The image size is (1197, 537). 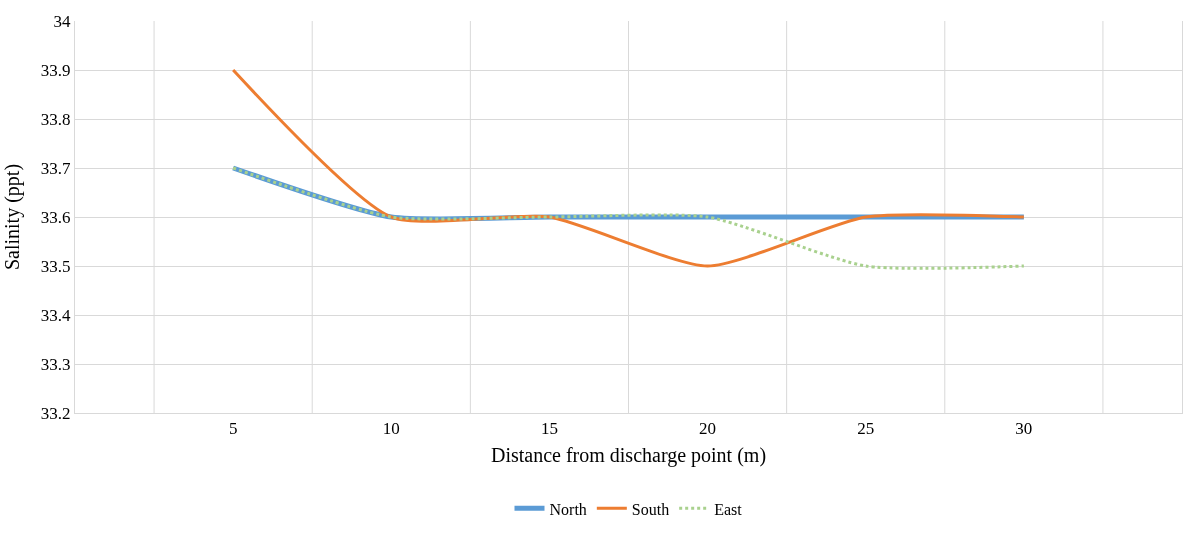 What do you see at coordinates (1024, 429) in the screenshot?
I see `x-tick-label: 30` at bounding box center [1024, 429].